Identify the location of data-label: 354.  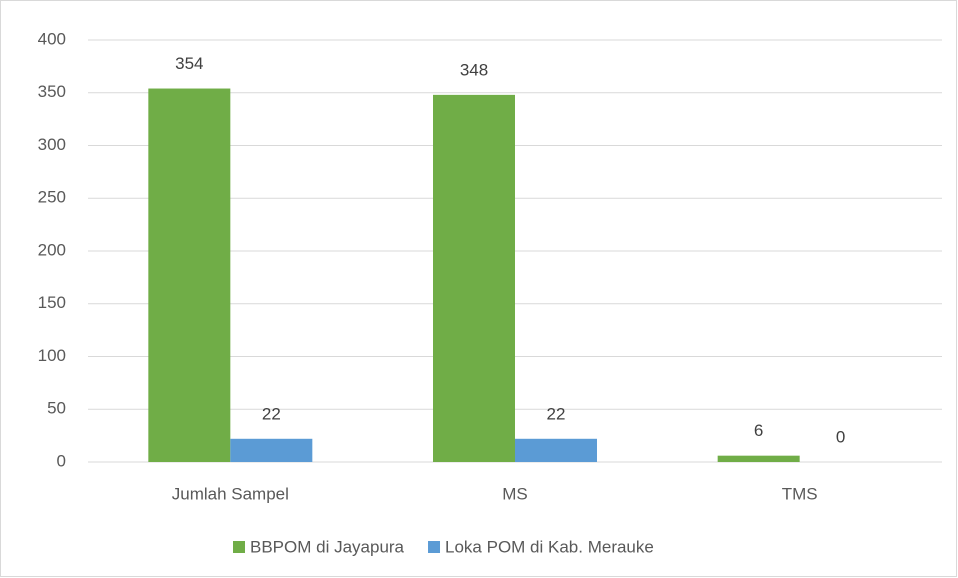
(189, 63).